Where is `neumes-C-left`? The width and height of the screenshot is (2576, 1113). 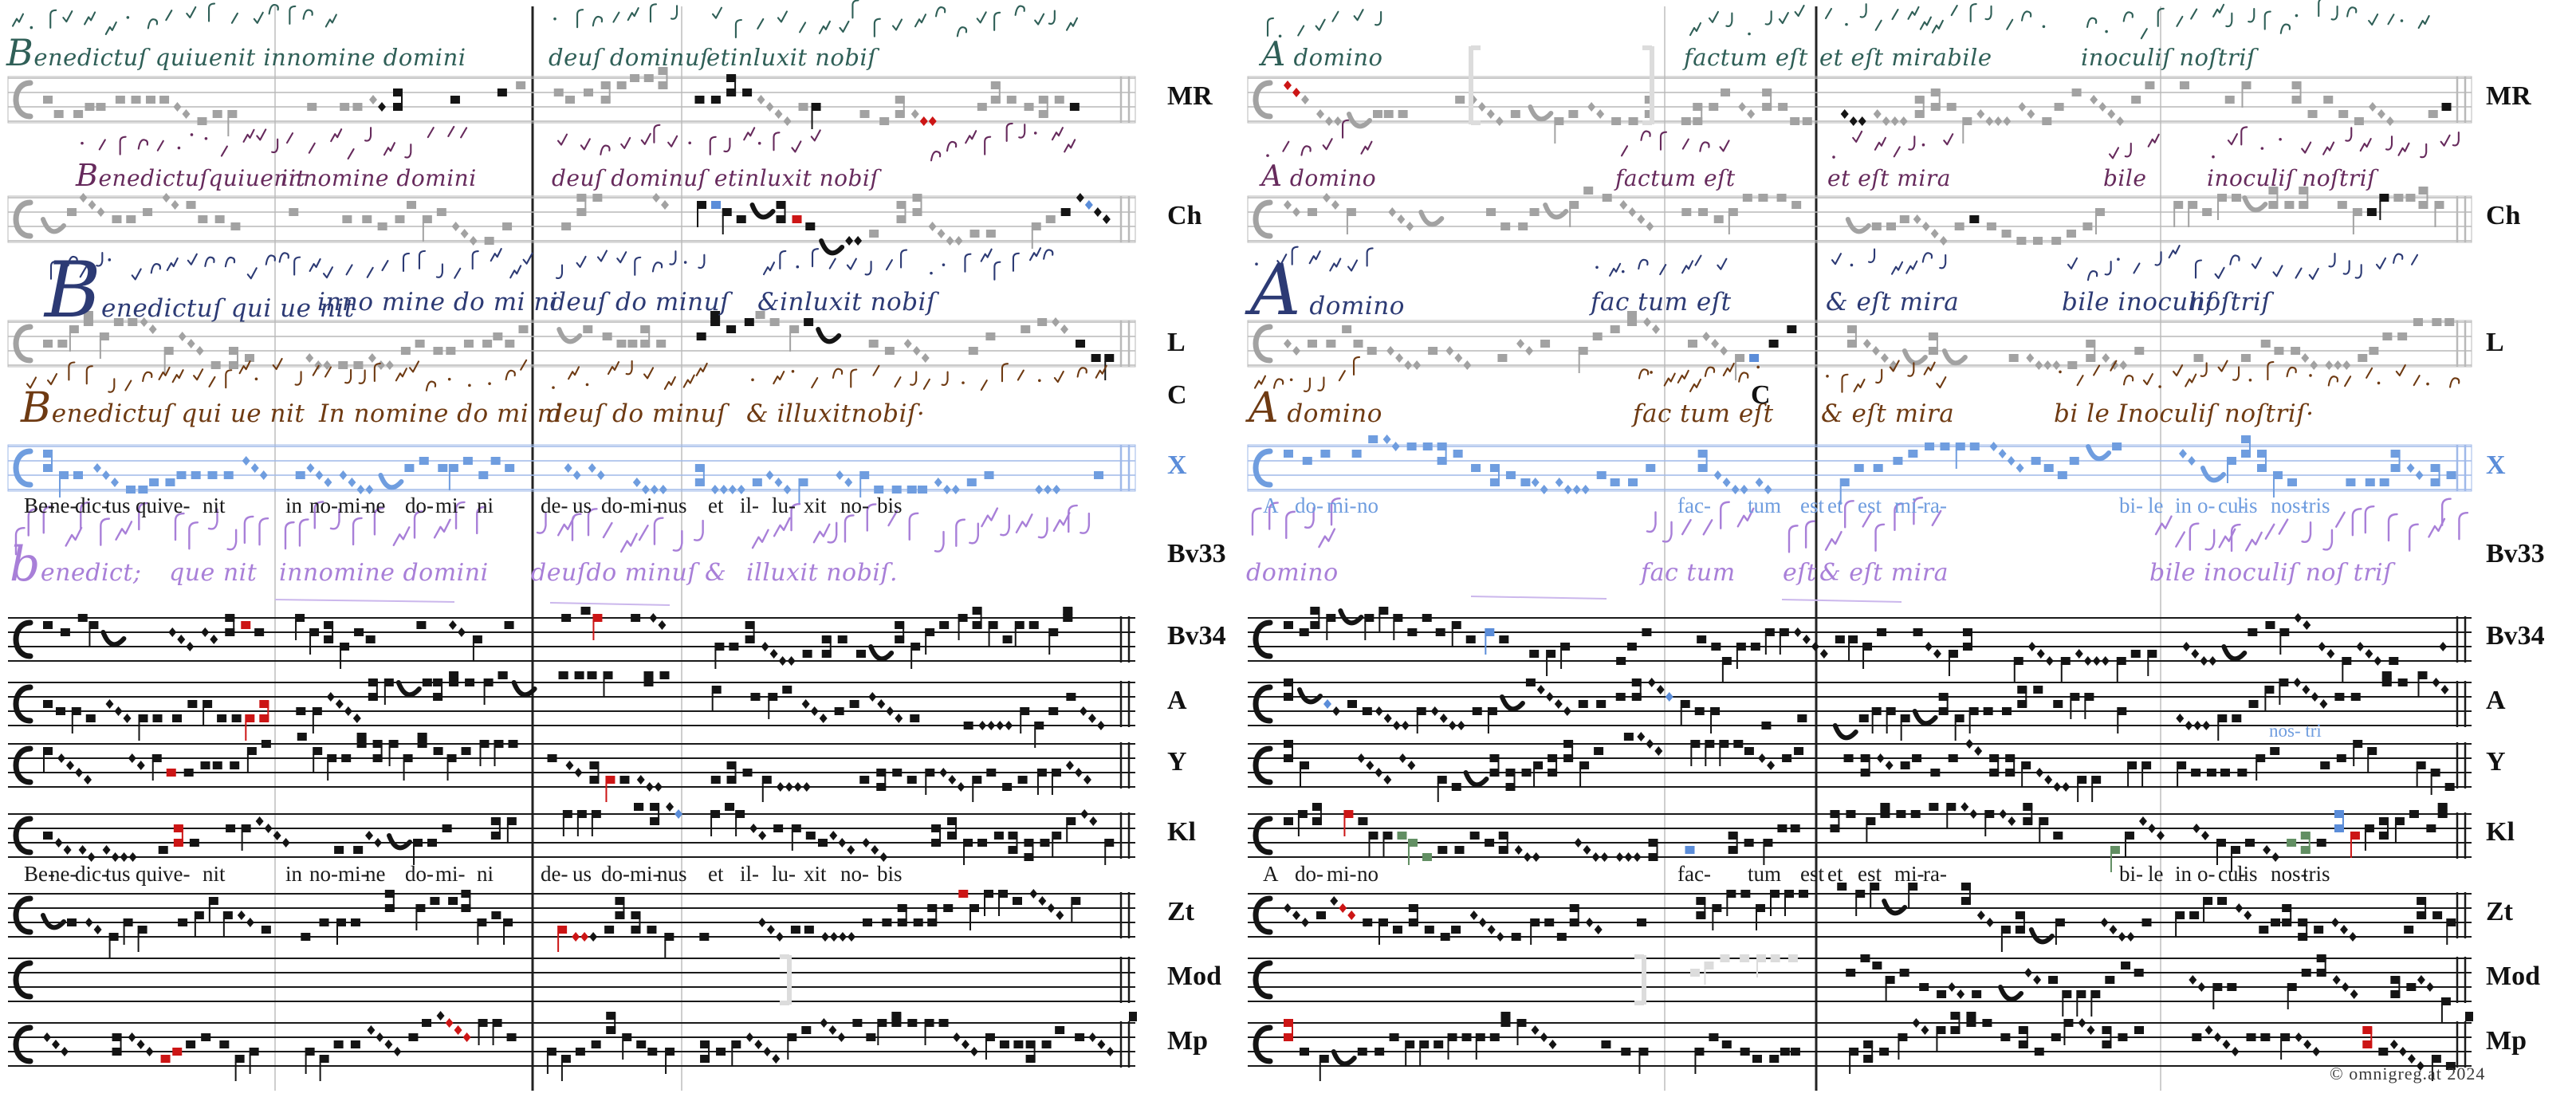
neumes-C-left is located at coordinates (566, 375).